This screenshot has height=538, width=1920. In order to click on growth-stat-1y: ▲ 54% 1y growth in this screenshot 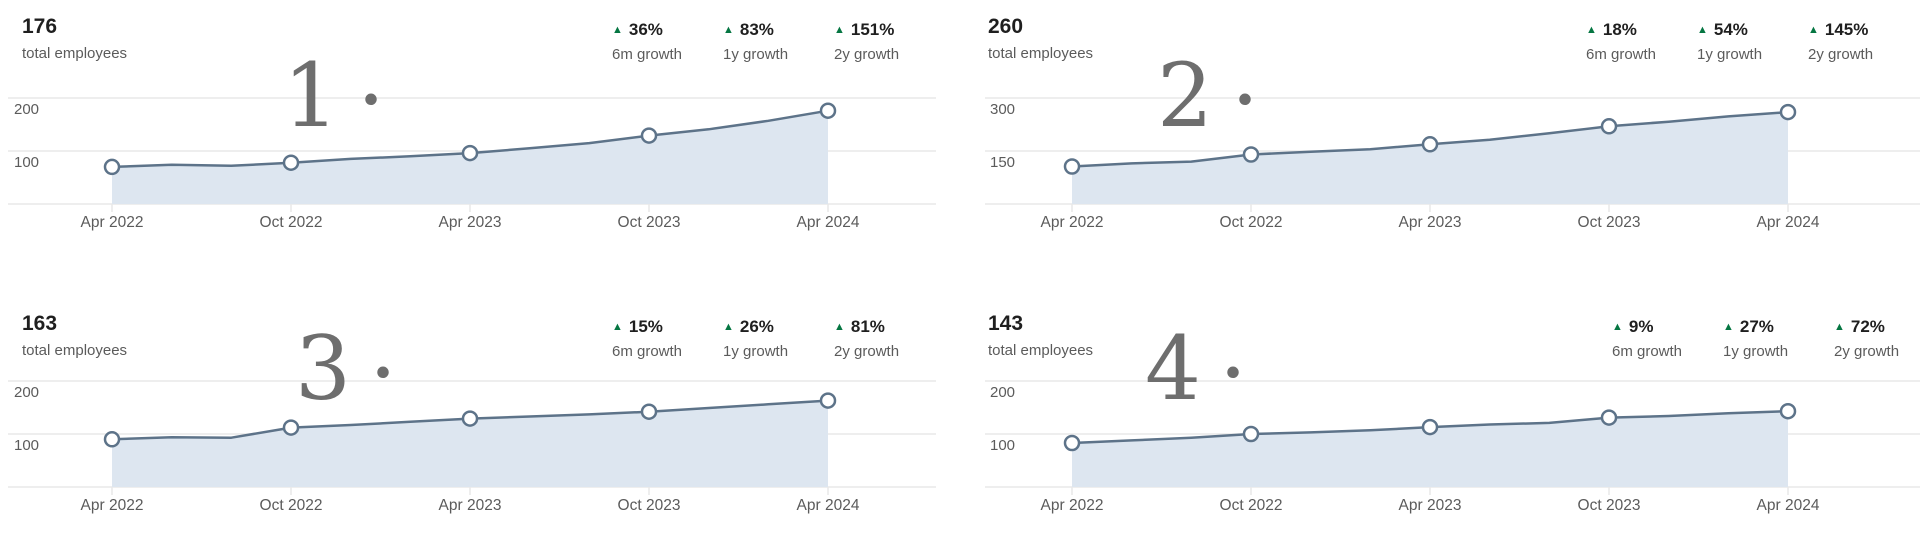, I will do `click(1739, 41)`.